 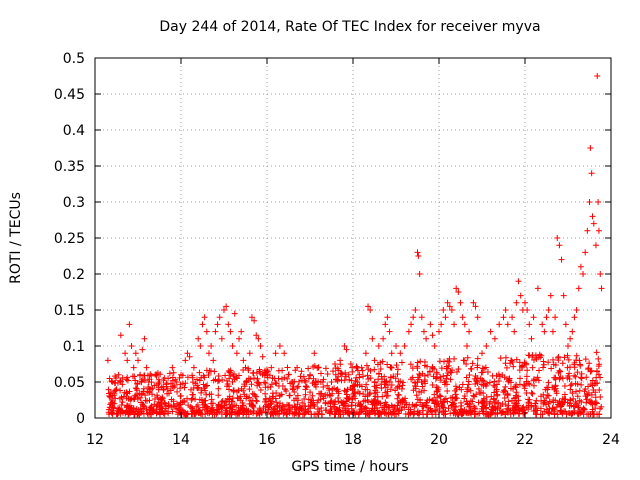 I want to click on y-tick-label: 0.45, so click(x=69, y=95).